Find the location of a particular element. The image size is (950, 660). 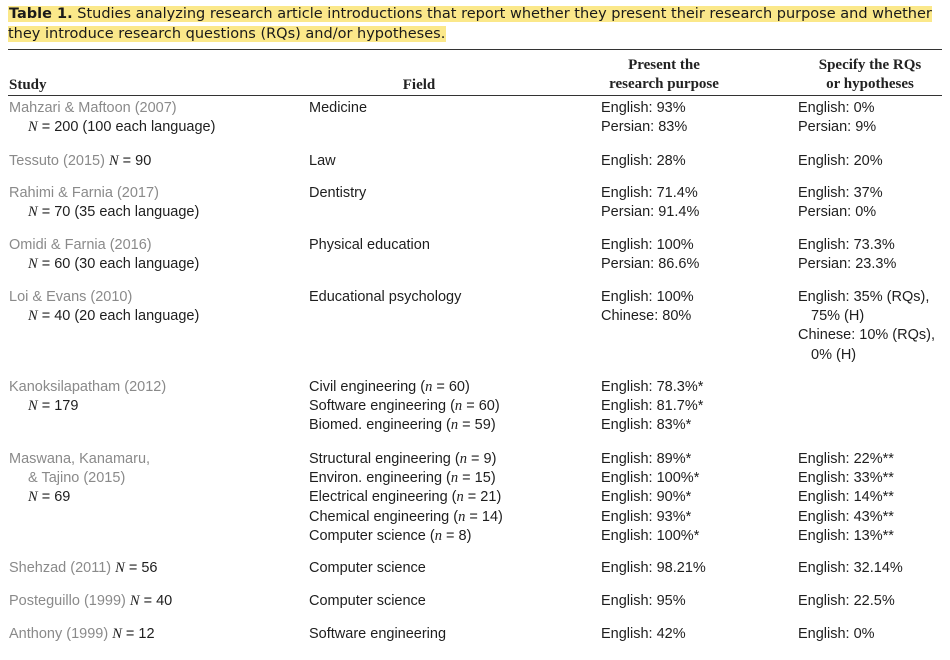

rqs-cell: English: 22.5% is located at coordinates (846, 601).